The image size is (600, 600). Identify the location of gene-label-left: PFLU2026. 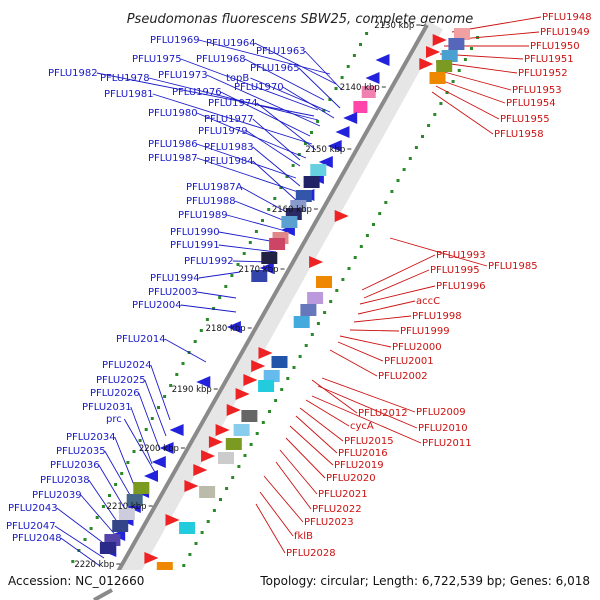
(115, 393).